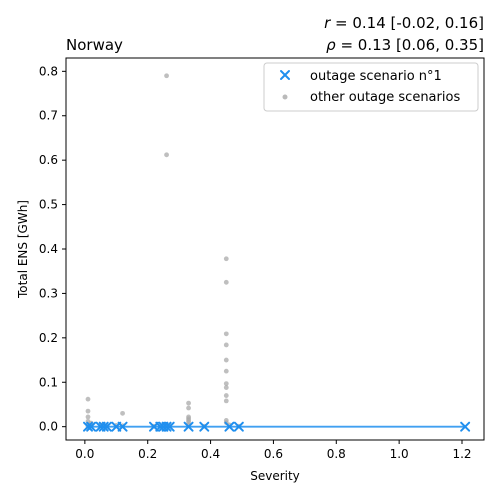  What do you see at coordinates (147, 454) in the screenshot?
I see `x-tick-label: 0.2` at bounding box center [147, 454].